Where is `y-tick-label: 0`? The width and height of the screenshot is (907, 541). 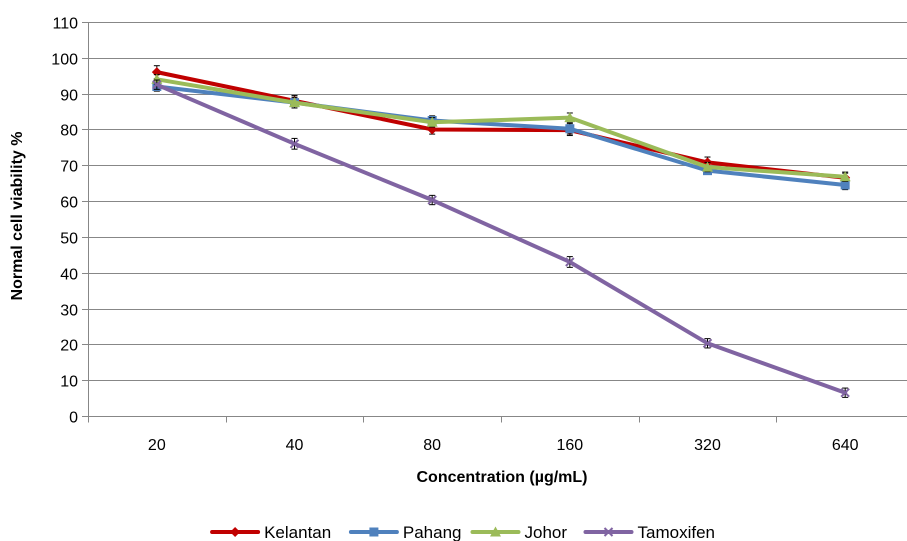 y-tick-label: 0 is located at coordinates (73, 418).